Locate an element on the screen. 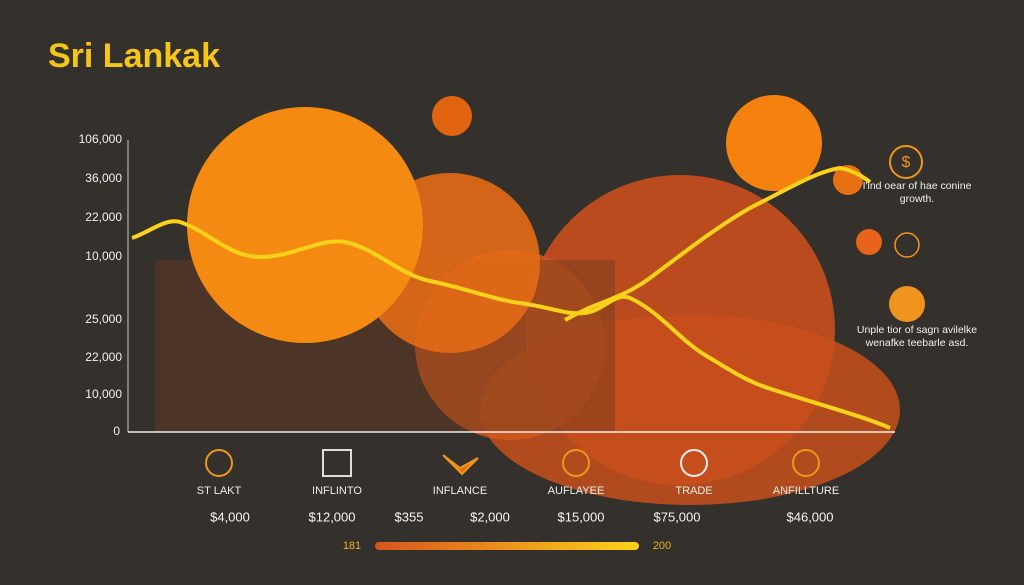 The height and width of the screenshot is (585, 1024). category-label: INFLINTO is located at coordinates (337, 491).